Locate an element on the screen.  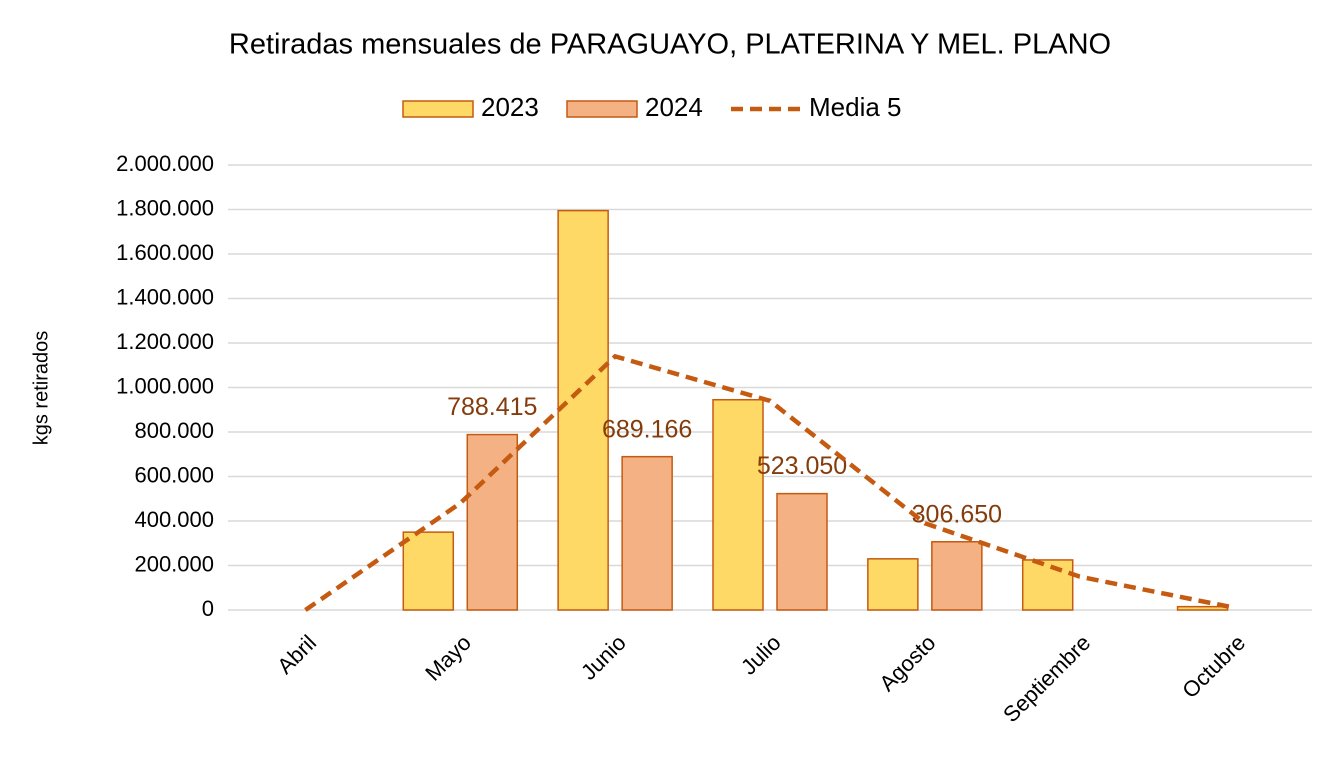
y-tick-label: 2.000.000 is located at coordinates (165, 163).